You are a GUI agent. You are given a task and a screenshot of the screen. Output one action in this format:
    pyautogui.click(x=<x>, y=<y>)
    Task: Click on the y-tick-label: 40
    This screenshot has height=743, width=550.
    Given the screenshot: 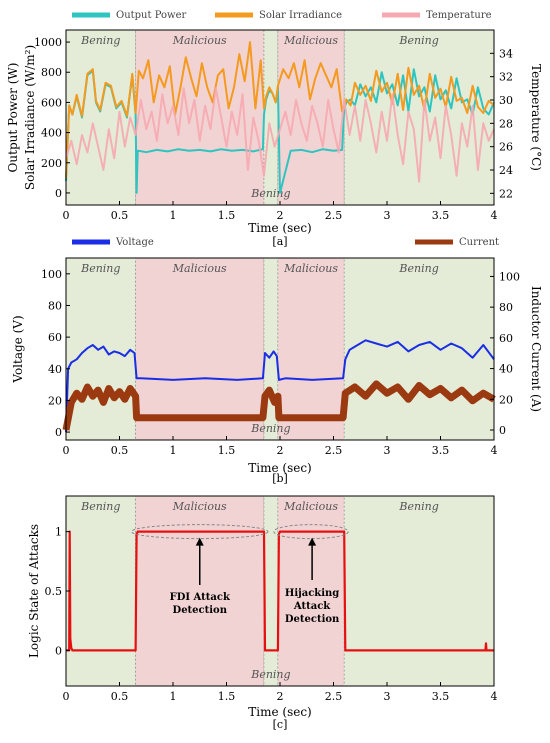 What is the action you would take?
    pyautogui.click(x=55, y=369)
    